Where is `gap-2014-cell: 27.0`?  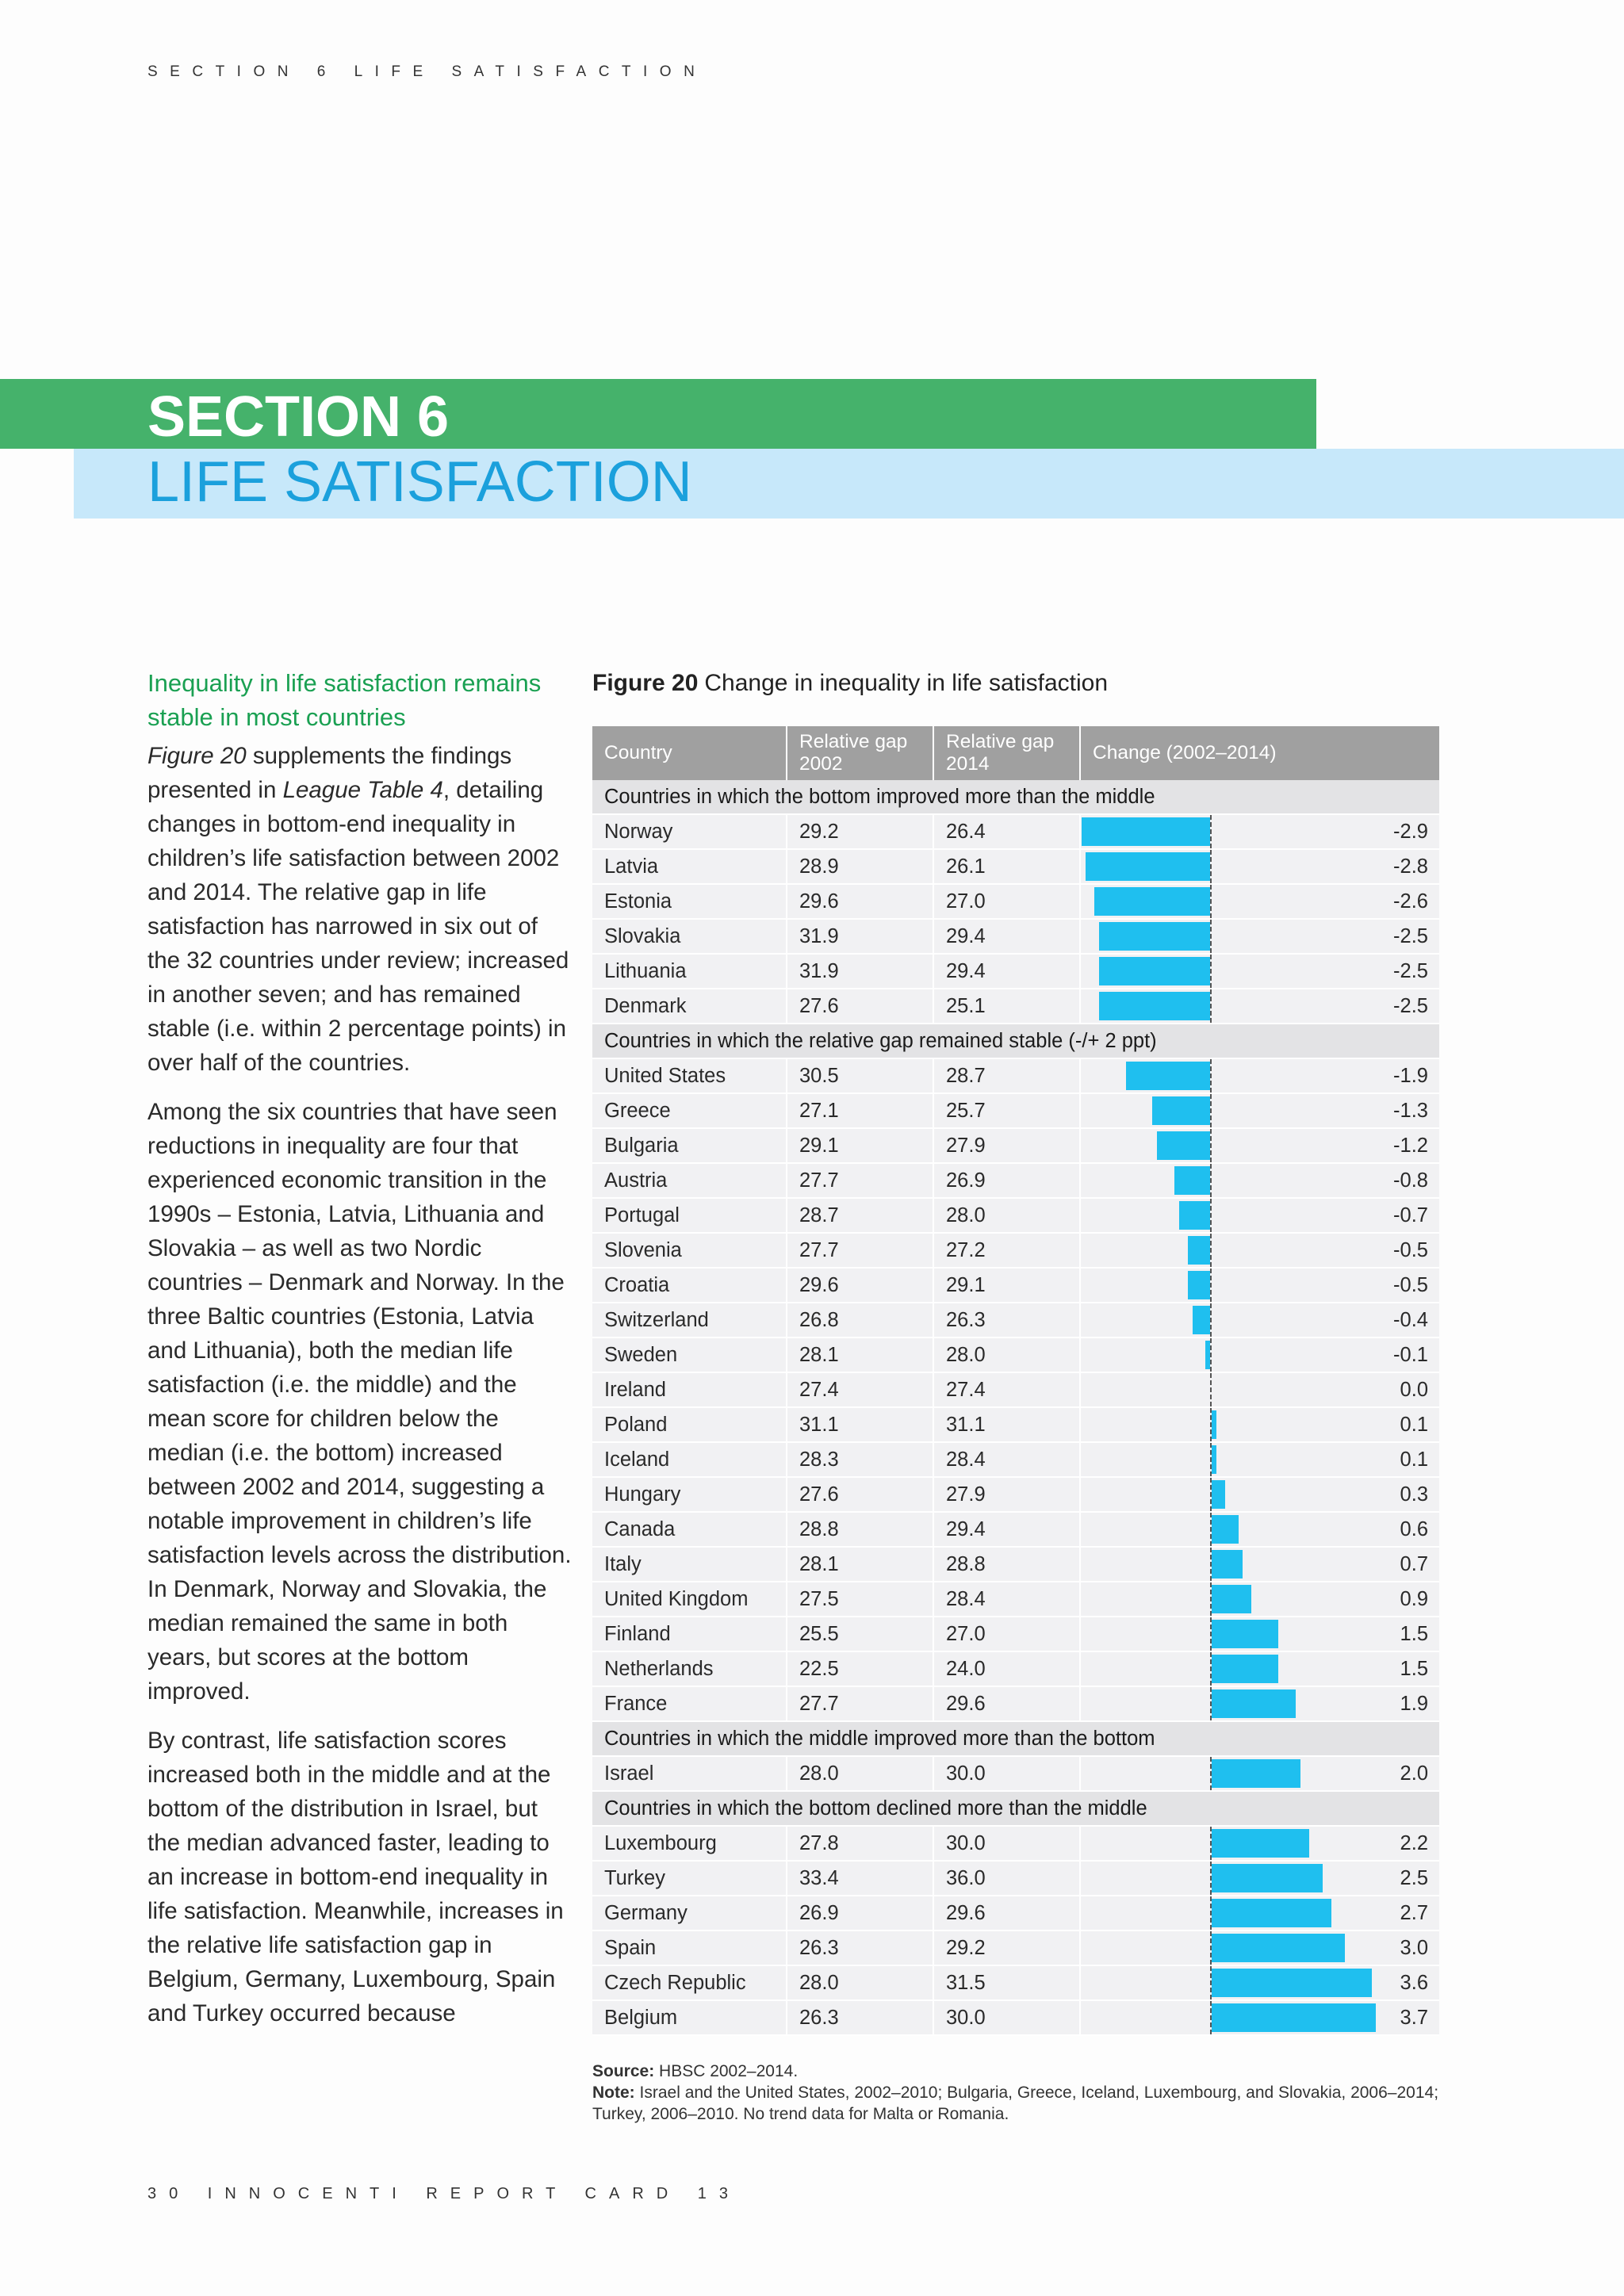 gap-2014-cell: 27.0 is located at coordinates (1007, 902).